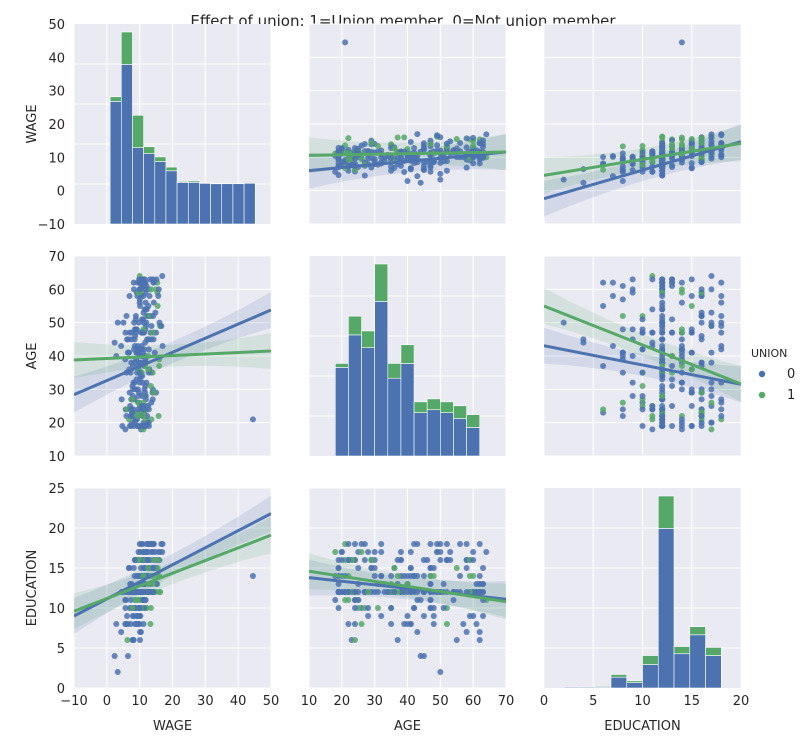 The height and width of the screenshot is (750, 806). I want to click on panel-wage-vs-wage: −10 0 10 20 30 40 50 WAGE, so click(148, 125).